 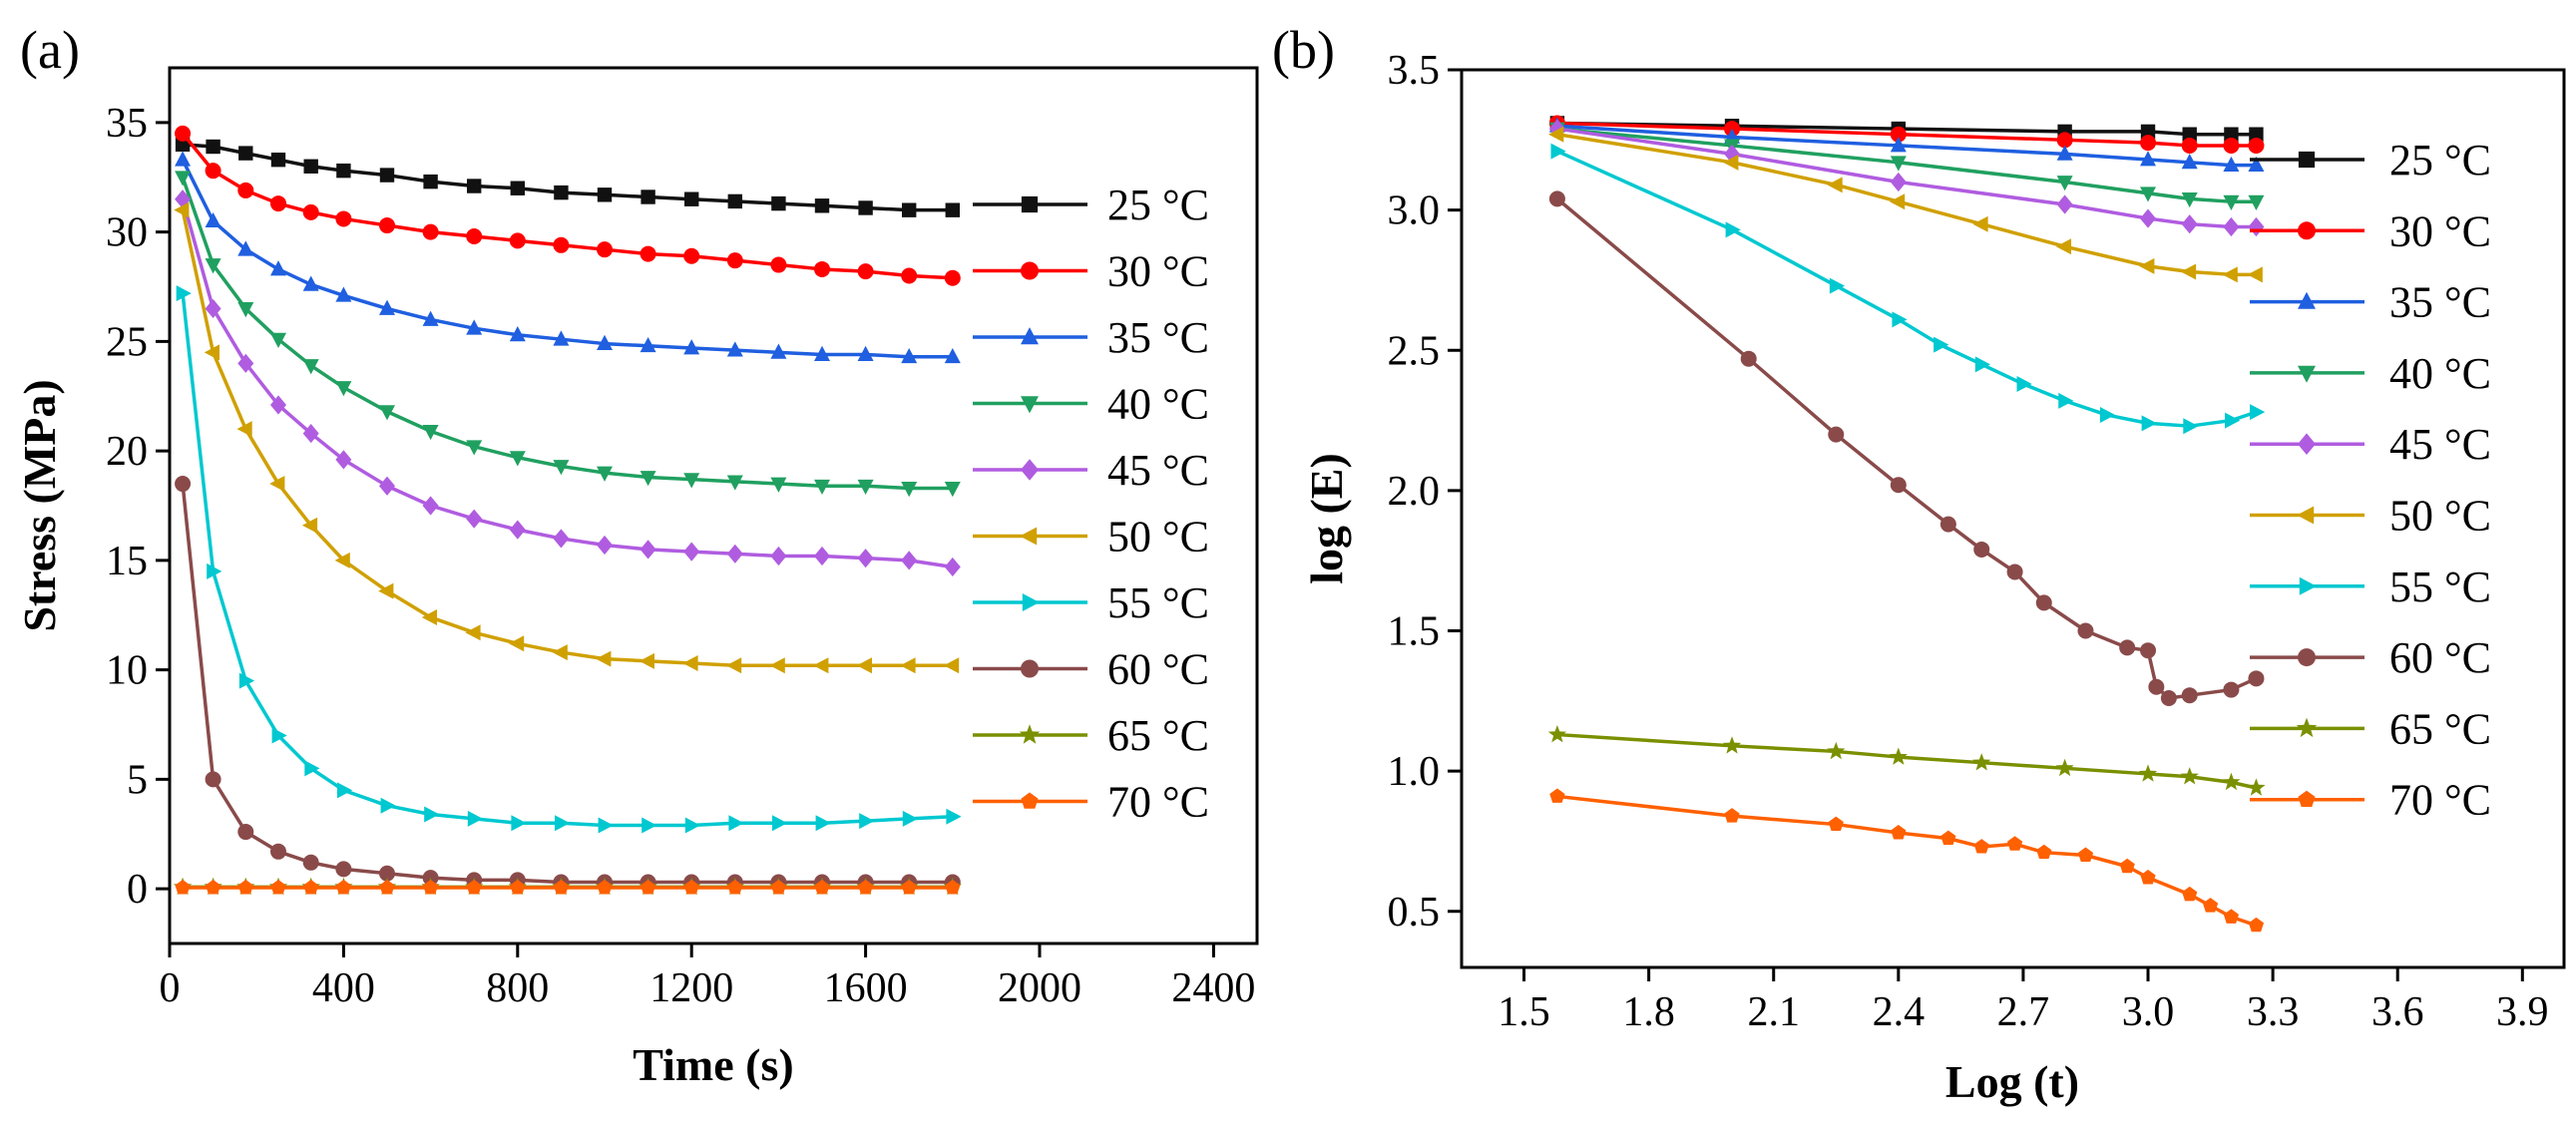 I want to click on legend-label: 70 °C, so click(x=1158, y=802).